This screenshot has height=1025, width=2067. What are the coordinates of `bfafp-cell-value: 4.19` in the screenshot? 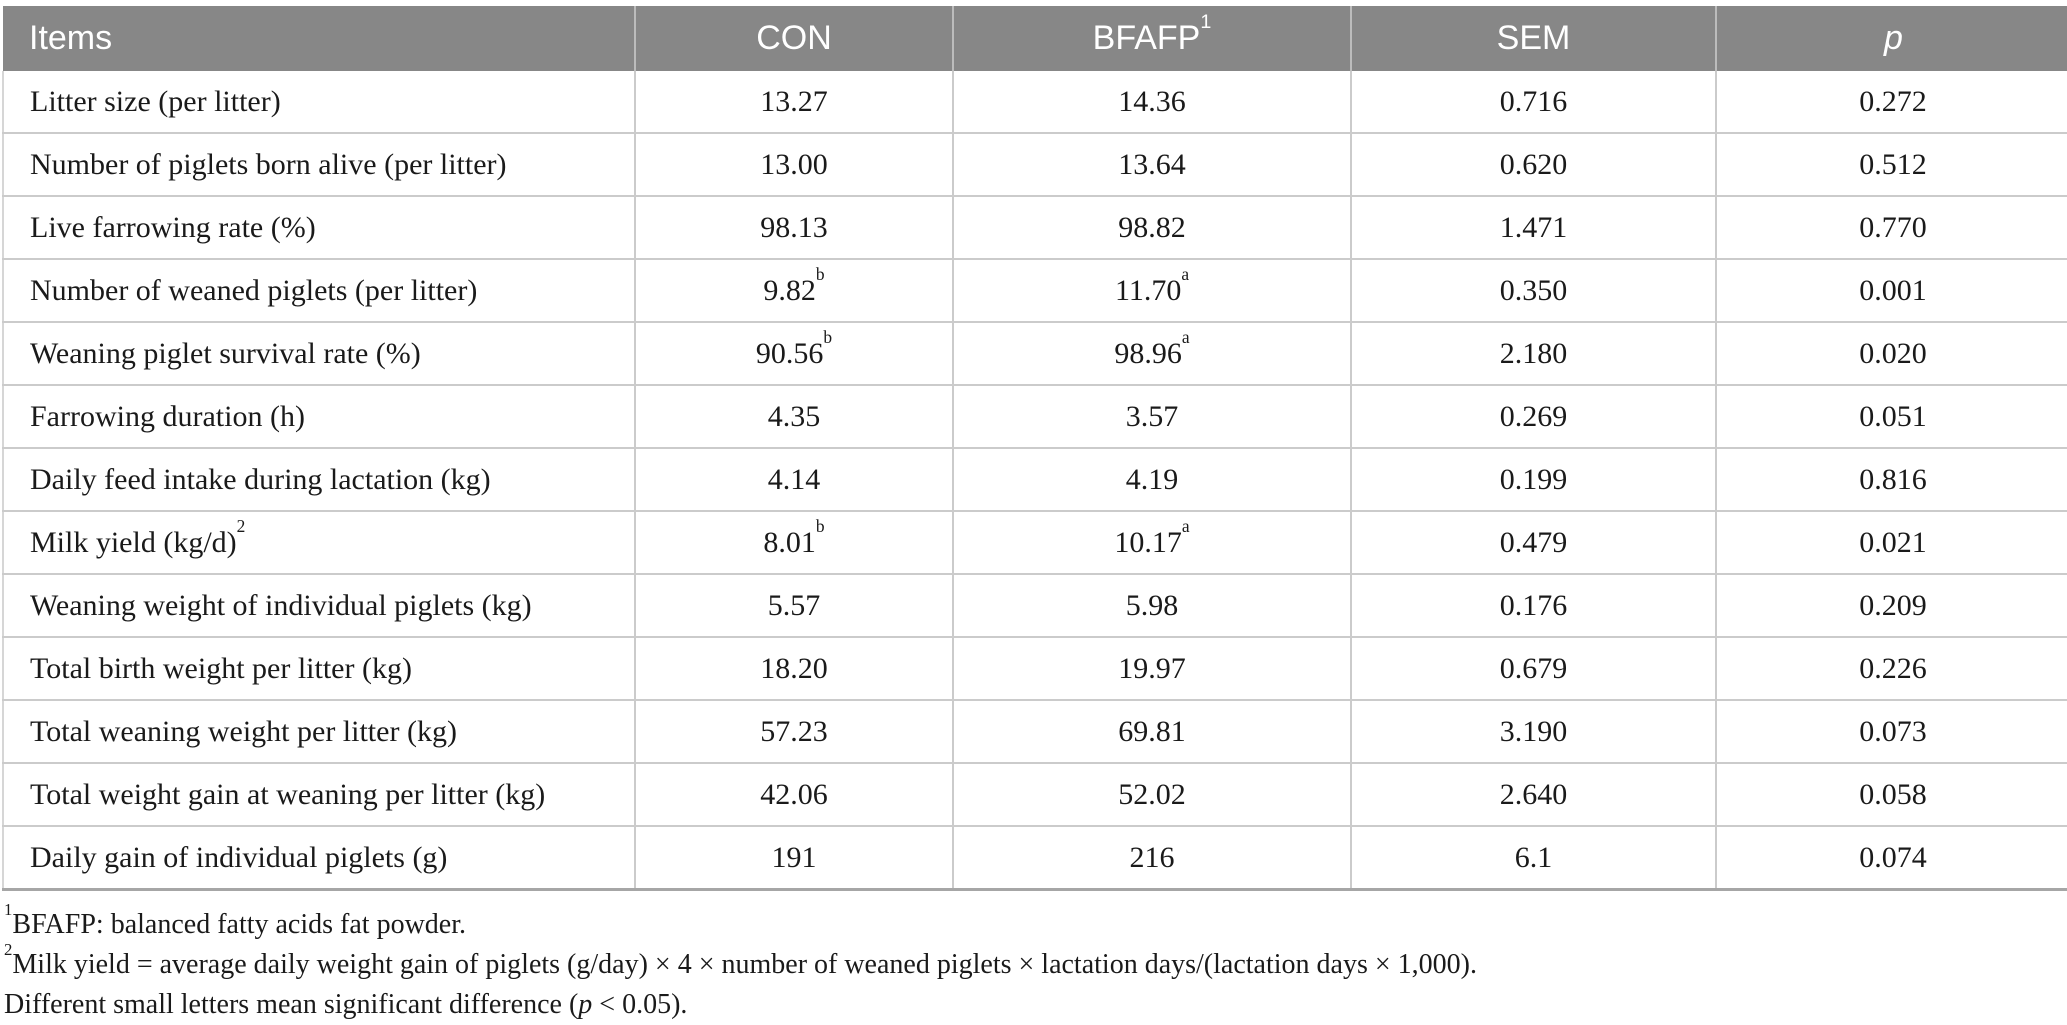 It's located at (1152, 479).